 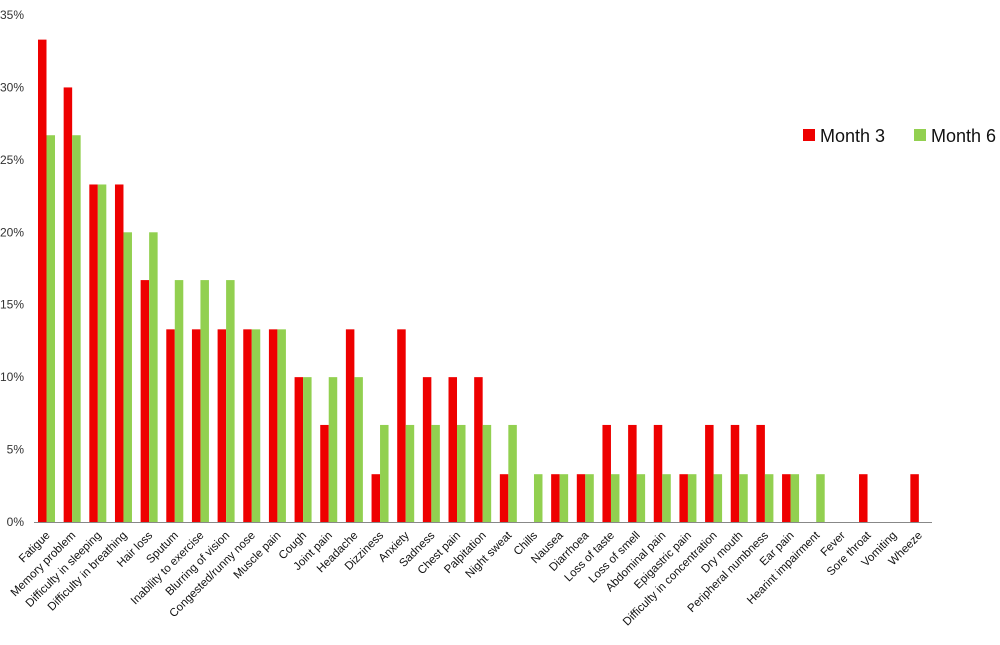 I want to click on legend: Month 3 Month 6, so click(x=899, y=136).